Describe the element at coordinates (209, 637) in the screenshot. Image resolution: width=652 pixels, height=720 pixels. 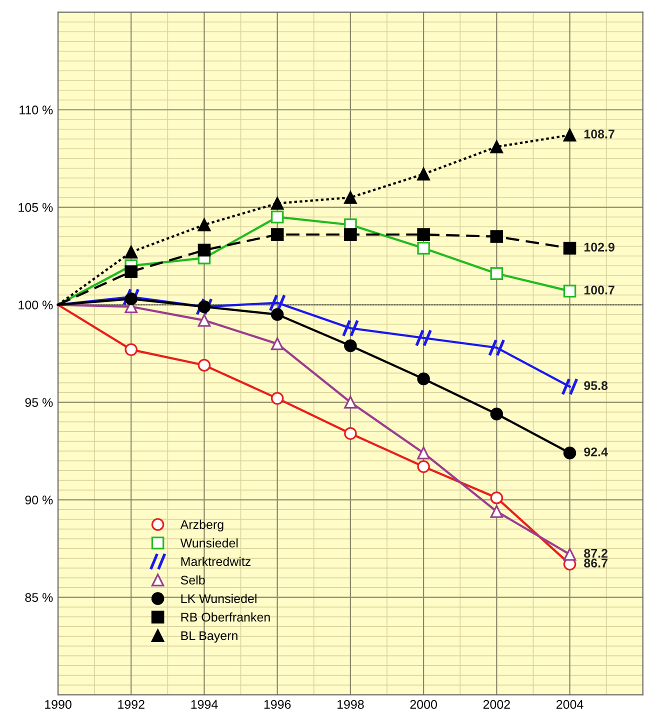
I see `legend-label: BL Bayern` at that location.